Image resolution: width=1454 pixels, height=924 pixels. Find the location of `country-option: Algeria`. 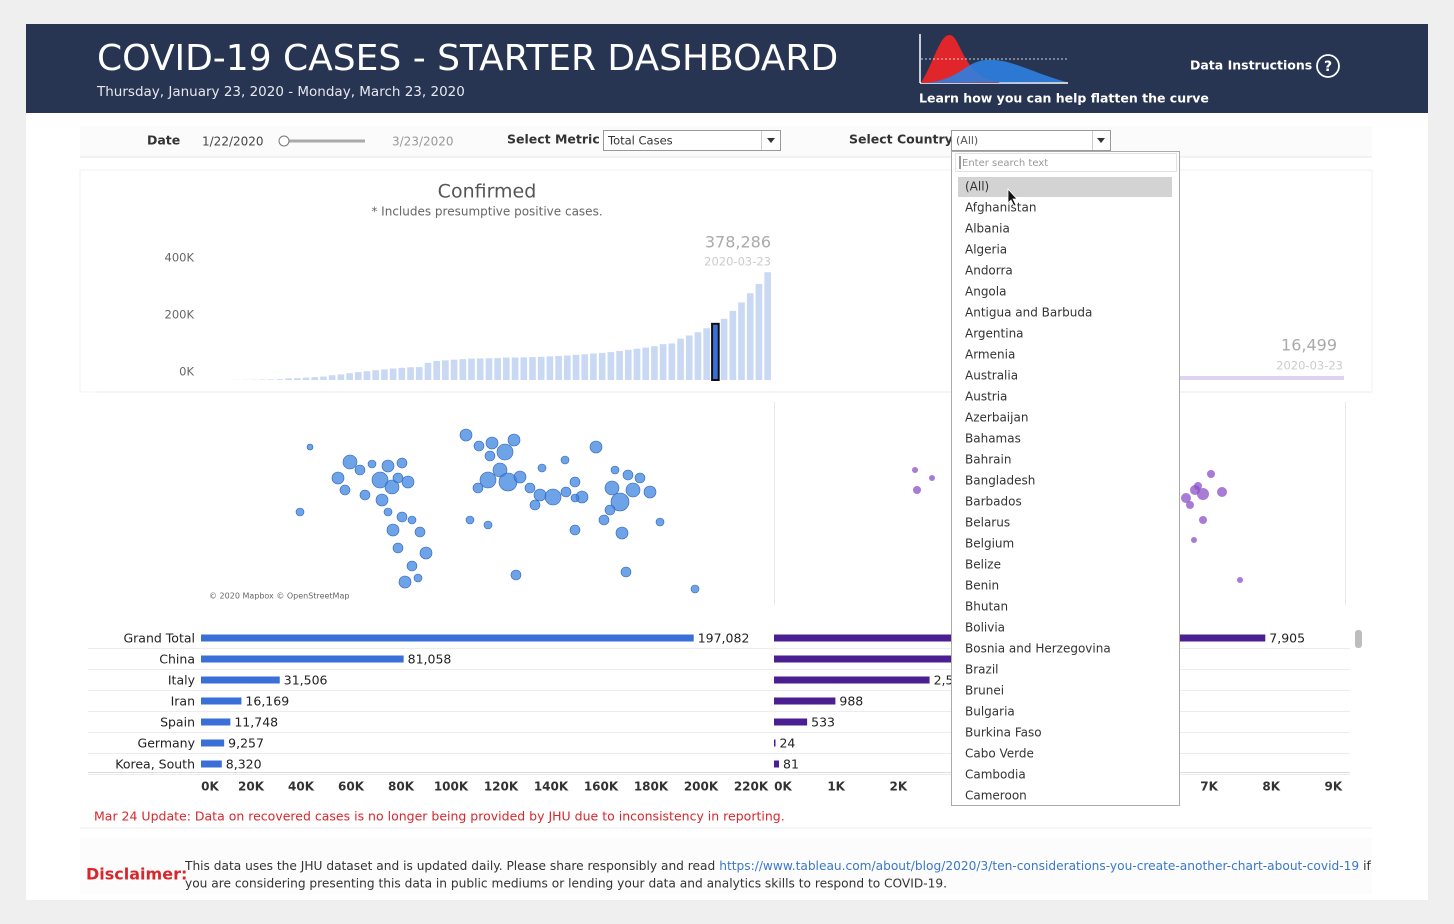

country-option: Algeria is located at coordinates (986, 250).